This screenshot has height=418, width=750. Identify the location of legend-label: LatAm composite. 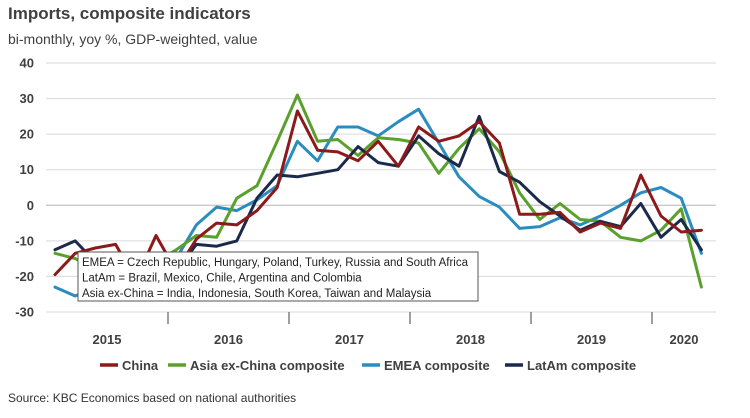
(581, 365).